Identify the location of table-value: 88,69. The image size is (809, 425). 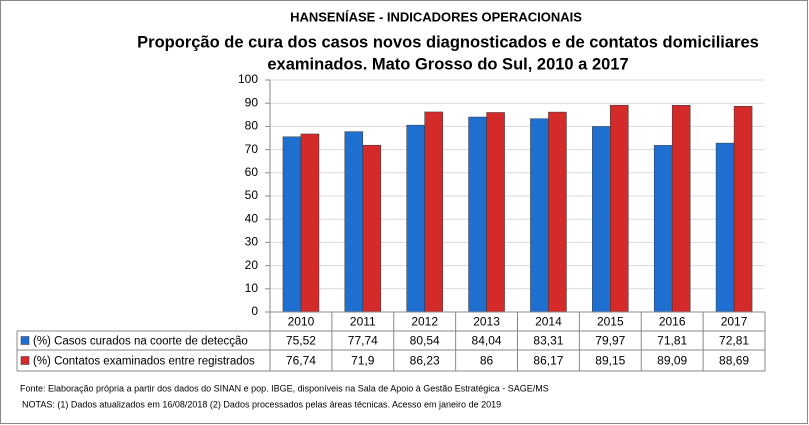
(734, 361).